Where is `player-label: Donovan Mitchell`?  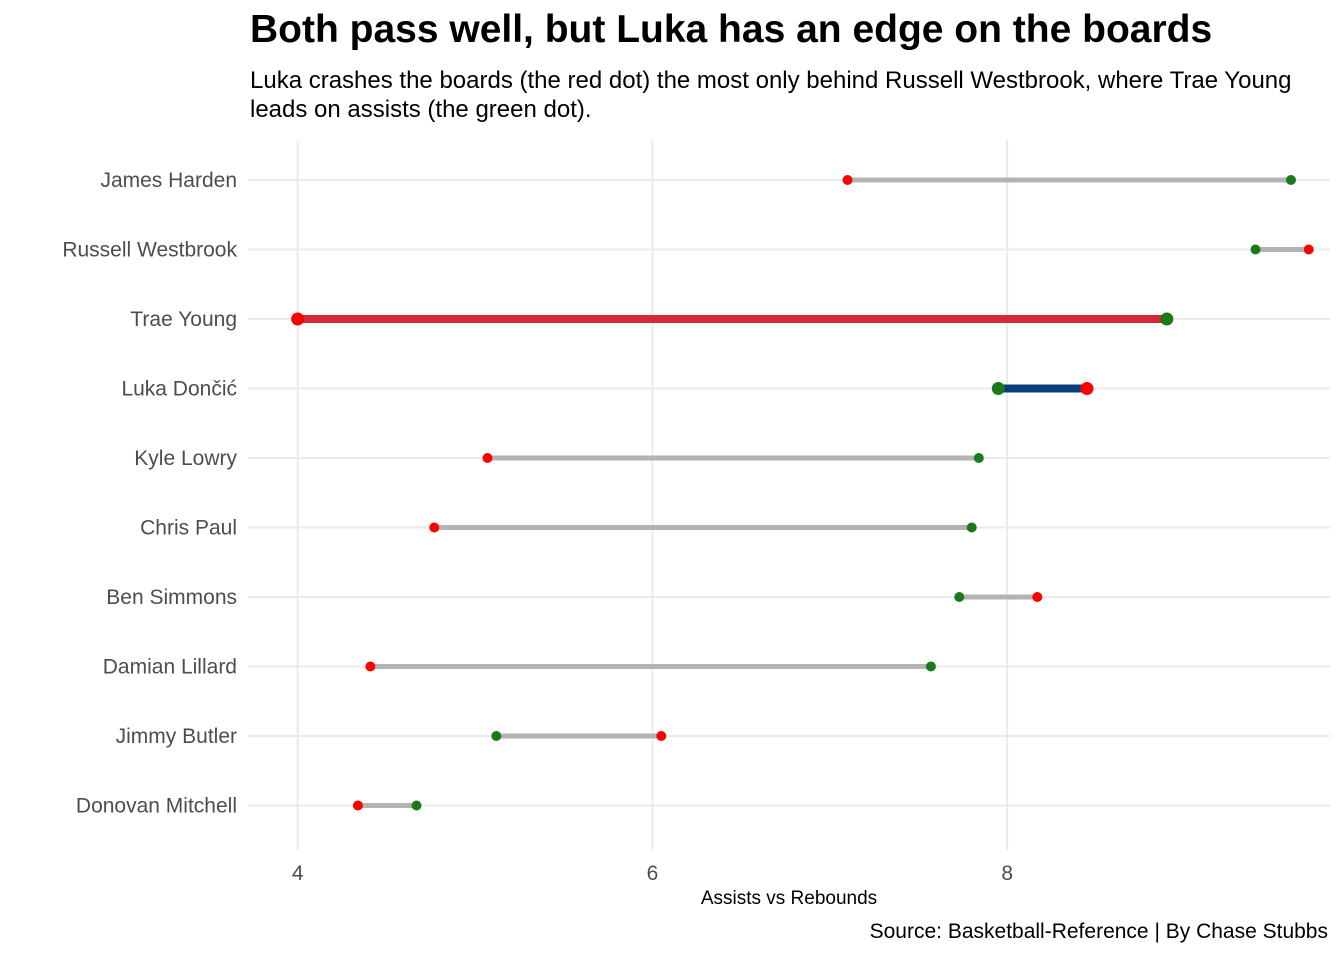
player-label: Donovan Mitchell is located at coordinates (156, 806).